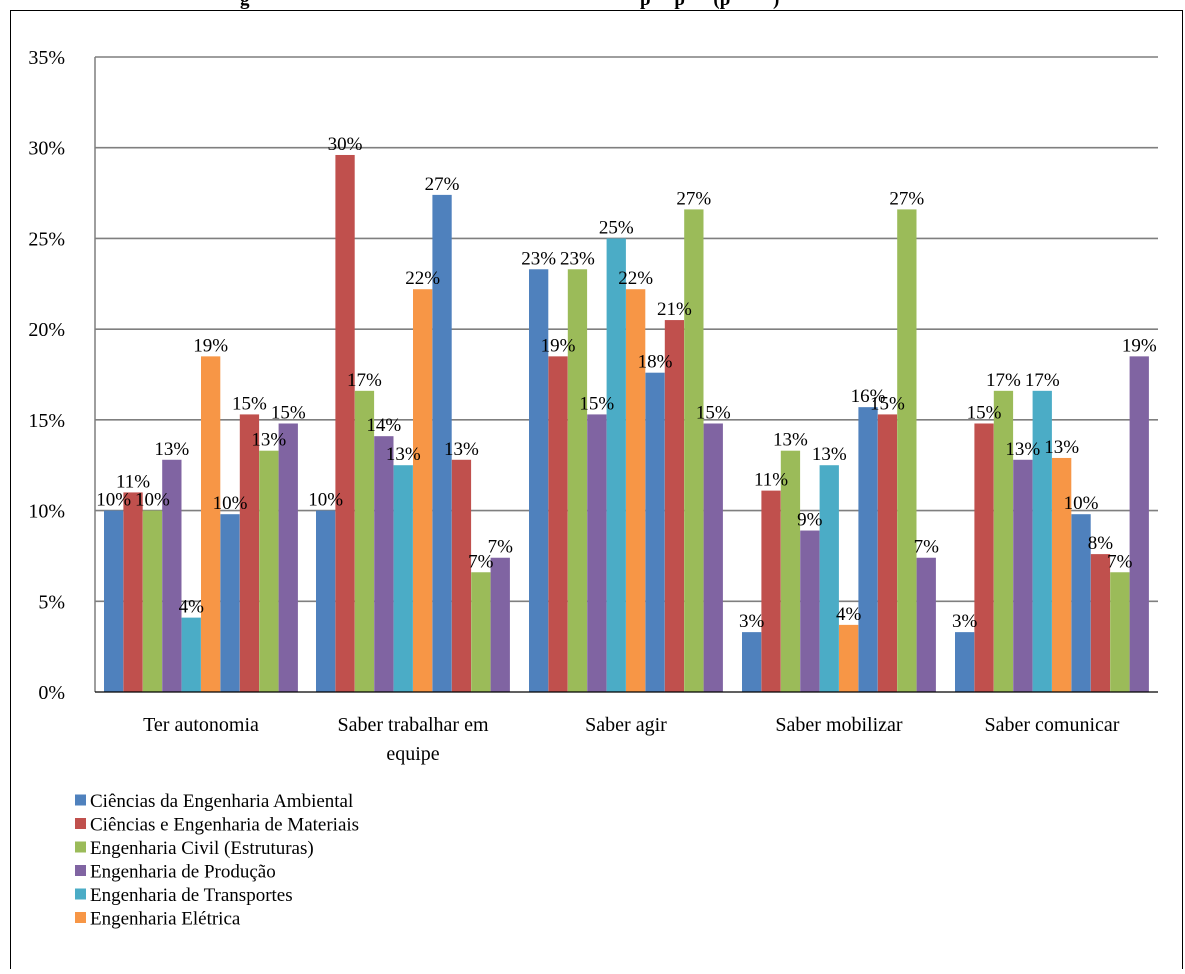 Image resolution: width=1185 pixels, height=974 pixels. I want to click on bar-data-label: 22%, so click(635, 278).